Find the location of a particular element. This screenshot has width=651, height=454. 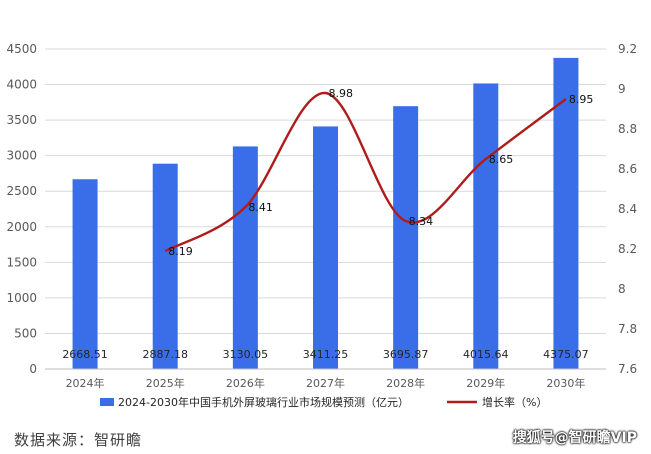

bar-value-label: 2668.51 is located at coordinates (85, 354).